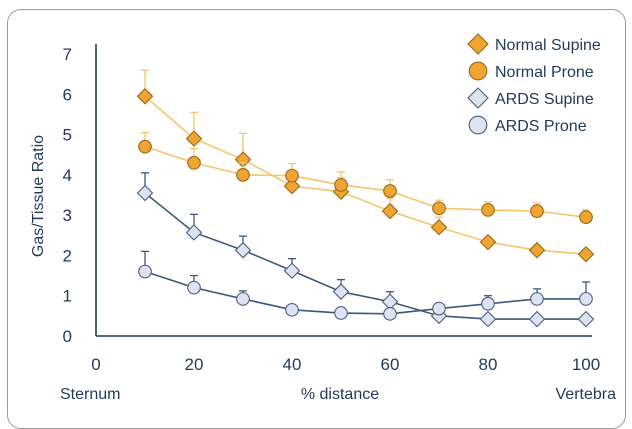 This screenshot has height=429, width=632. I want to click on x-tick-label: 60, so click(390, 364).